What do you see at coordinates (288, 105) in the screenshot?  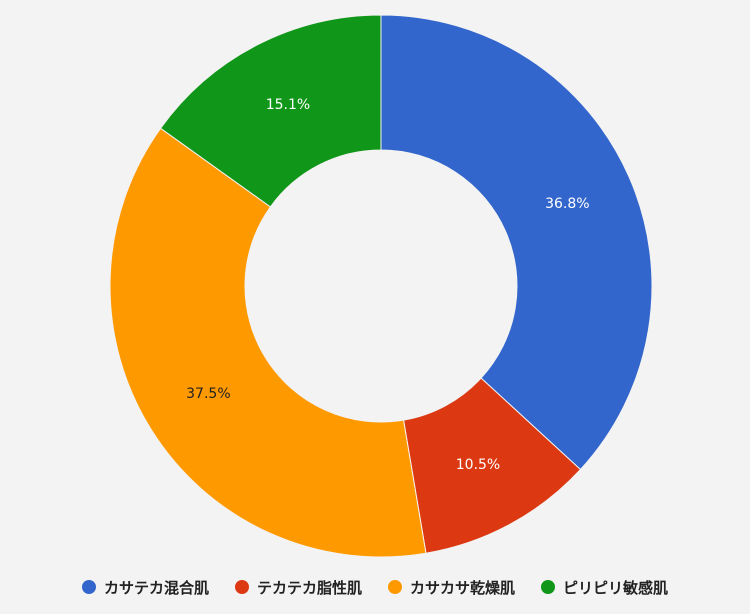 I see `slice-label-4: 15.1%` at bounding box center [288, 105].